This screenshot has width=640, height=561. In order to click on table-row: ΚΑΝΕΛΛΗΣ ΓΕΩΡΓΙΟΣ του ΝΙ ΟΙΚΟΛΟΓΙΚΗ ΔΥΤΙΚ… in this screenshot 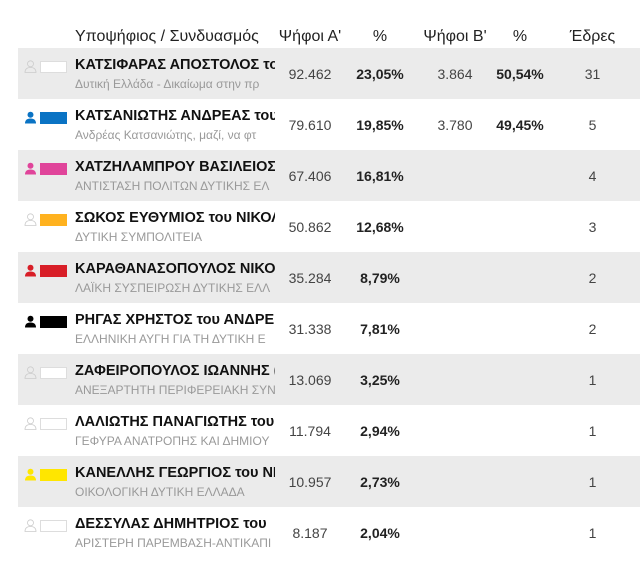, I will do `click(329, 481)`.